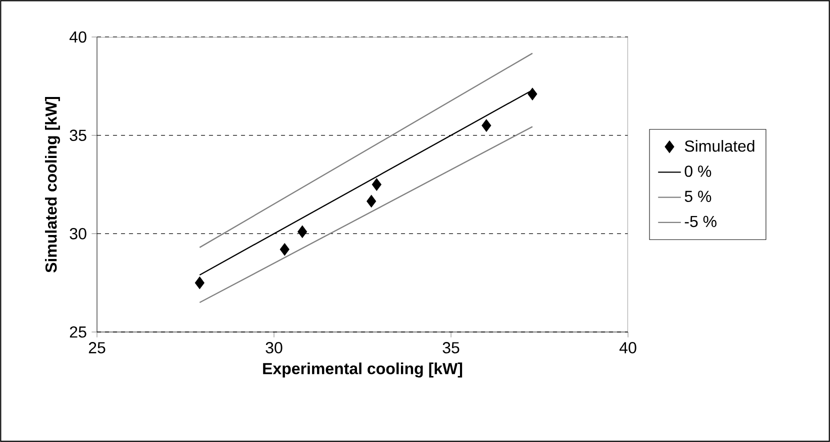 This screenshot has height=442, width=830. Describe the element at coordinates (78, 234) in the screenshot. I see `y-tick-label: 30` at that location.